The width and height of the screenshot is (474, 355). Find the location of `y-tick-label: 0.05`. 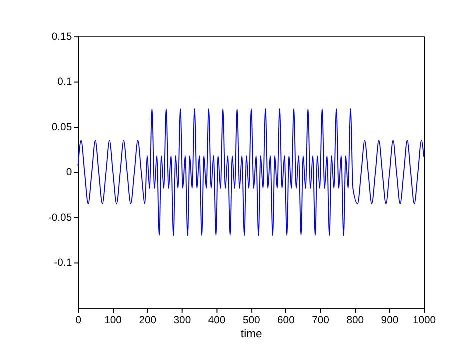

y-tick-label: 0.05 is located at coordinates (62, 128).